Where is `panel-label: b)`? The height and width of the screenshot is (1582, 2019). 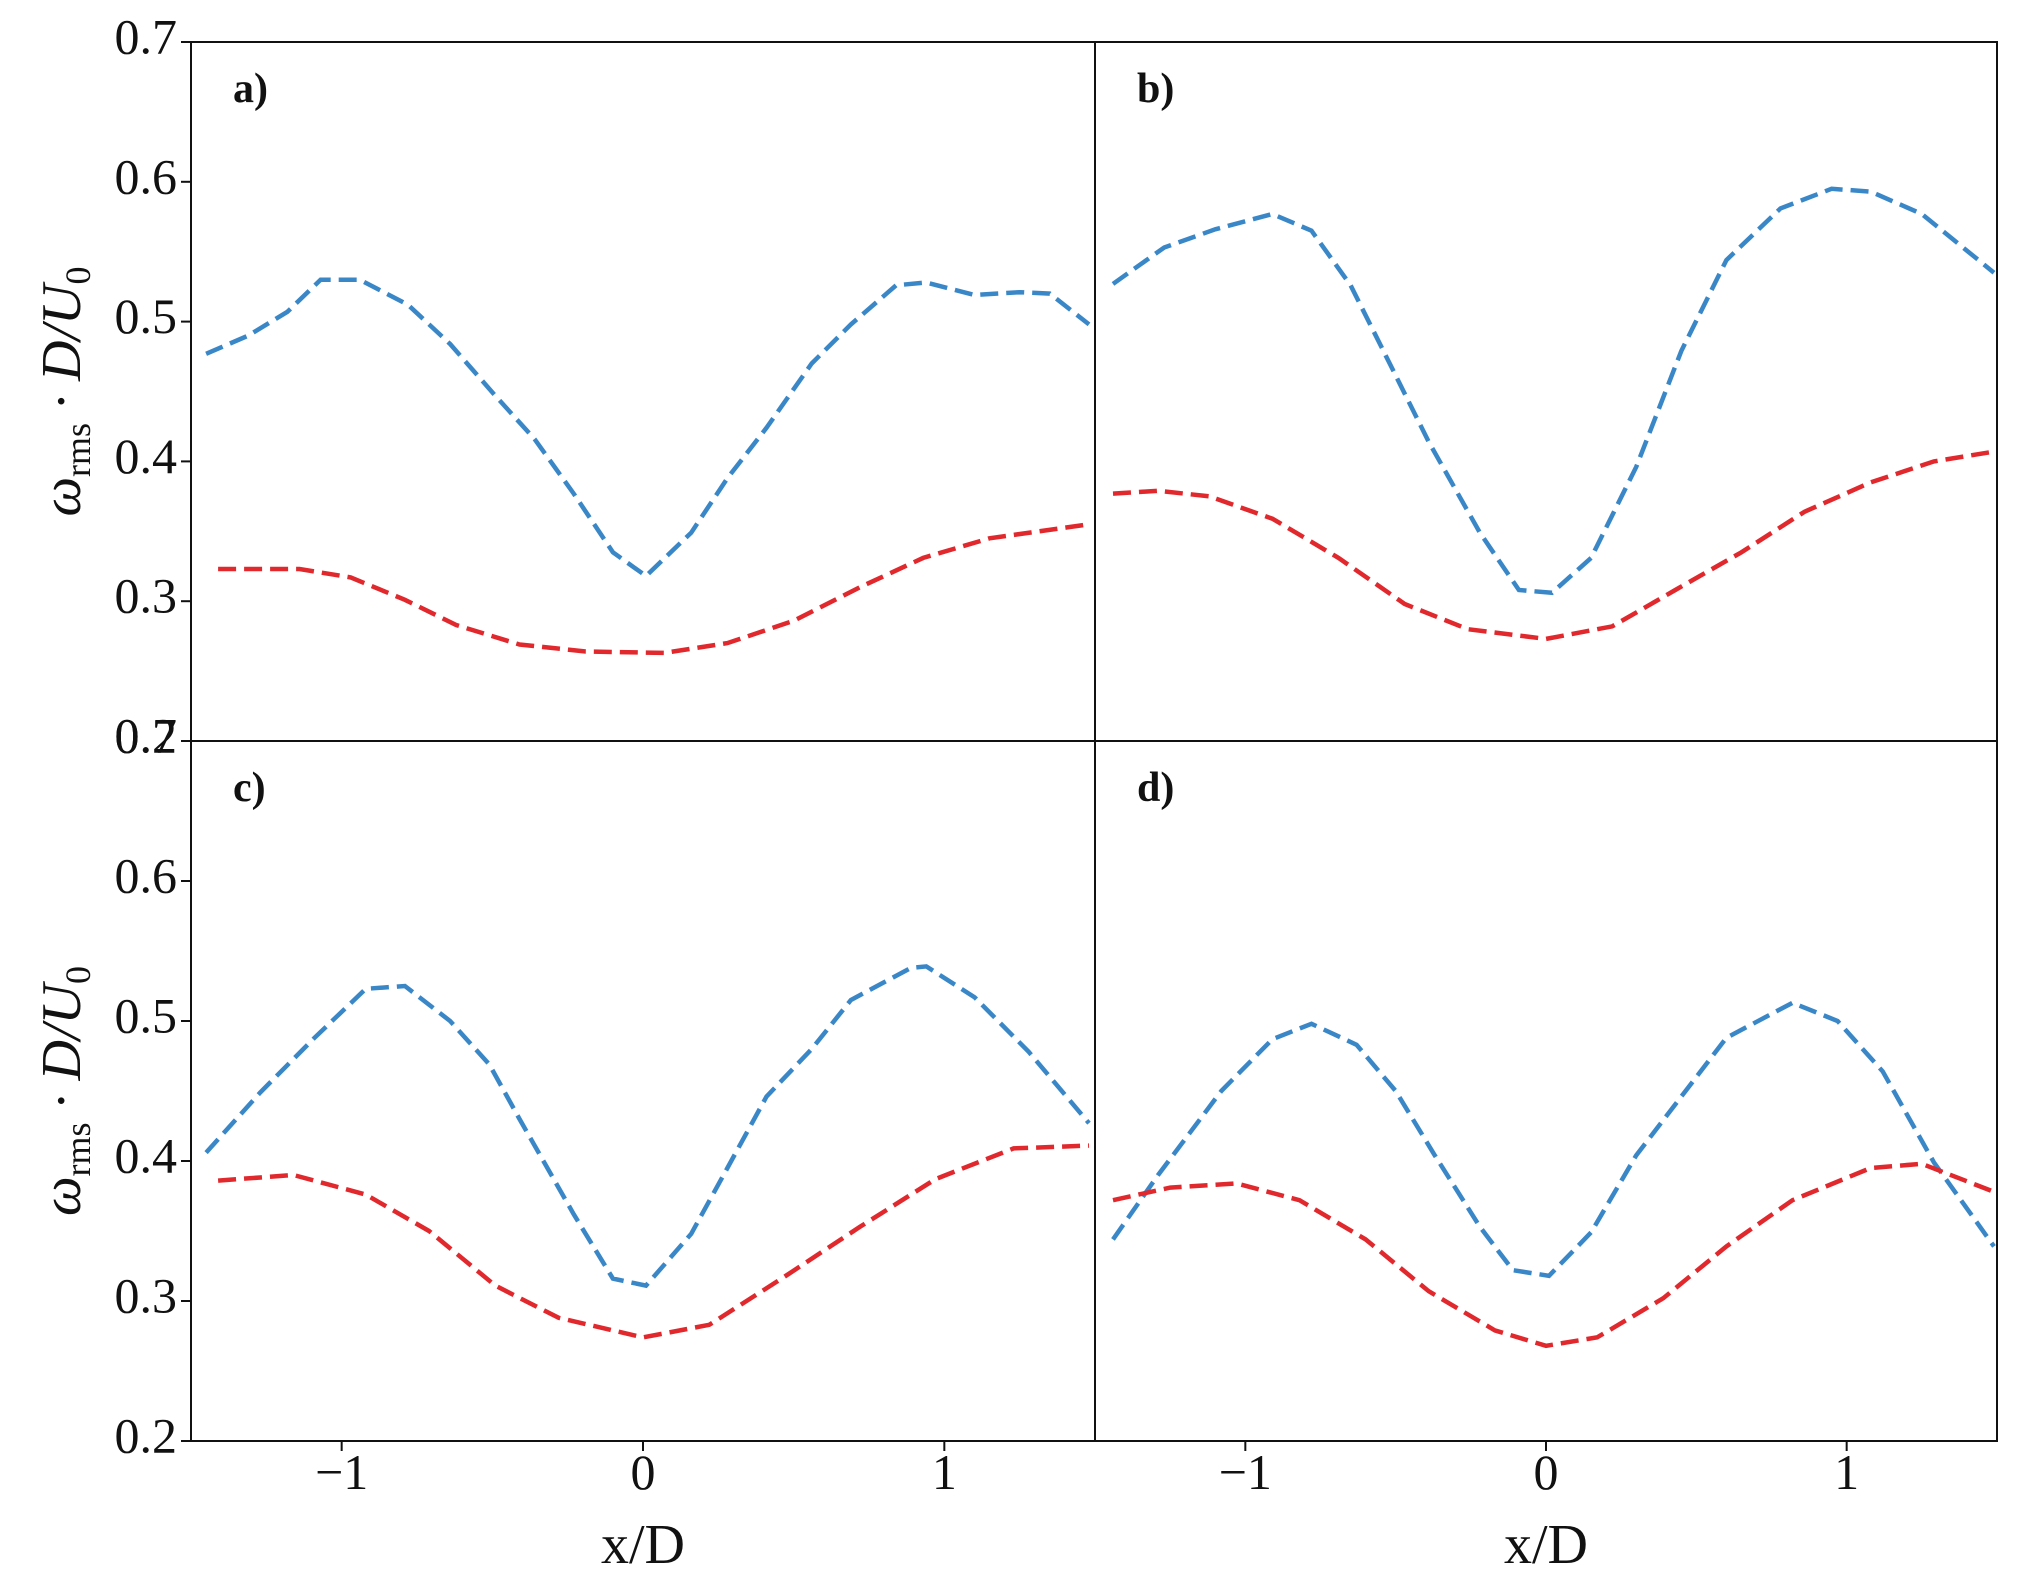 panel-label: b) is located at coordinates (1155, 89).